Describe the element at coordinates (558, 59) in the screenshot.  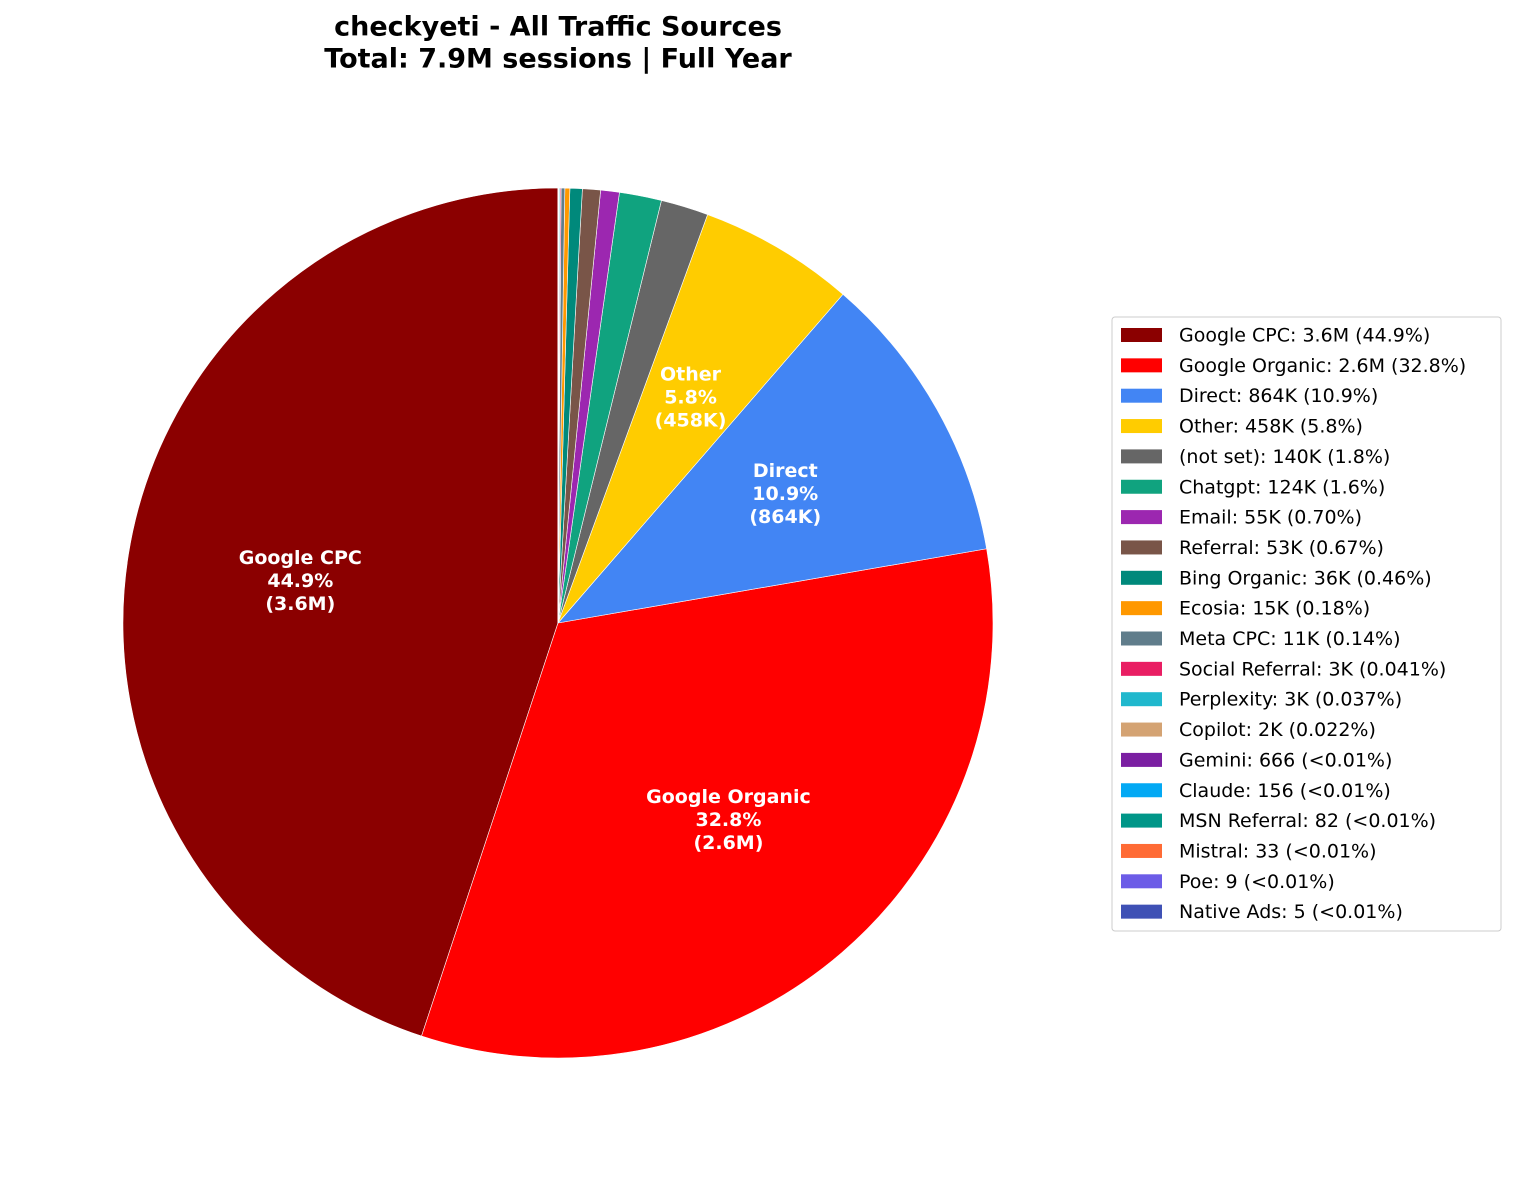
I see `chart-subtitle: Total: 7.9M sessions | Full Year` at that location.